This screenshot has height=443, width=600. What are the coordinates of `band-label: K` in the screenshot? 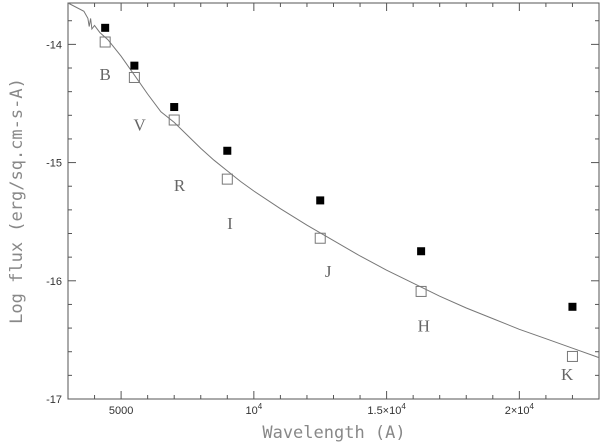 It's located at (567, 374).